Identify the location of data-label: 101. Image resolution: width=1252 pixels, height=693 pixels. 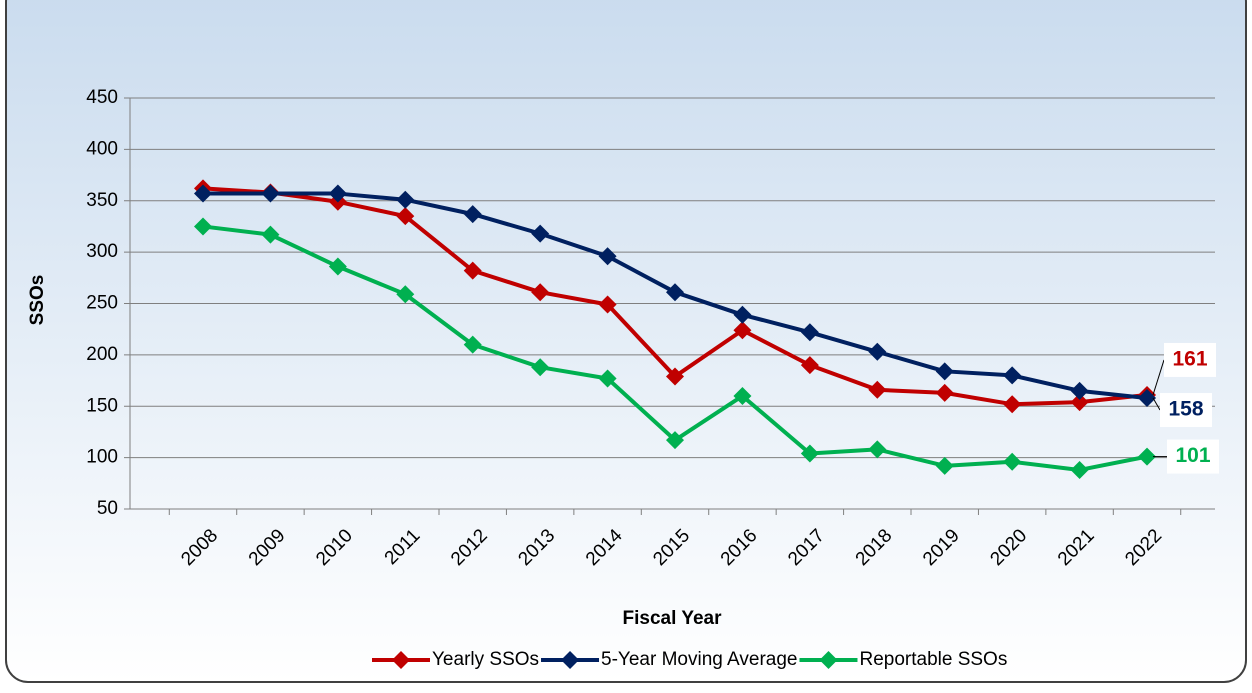
(1192, 455).